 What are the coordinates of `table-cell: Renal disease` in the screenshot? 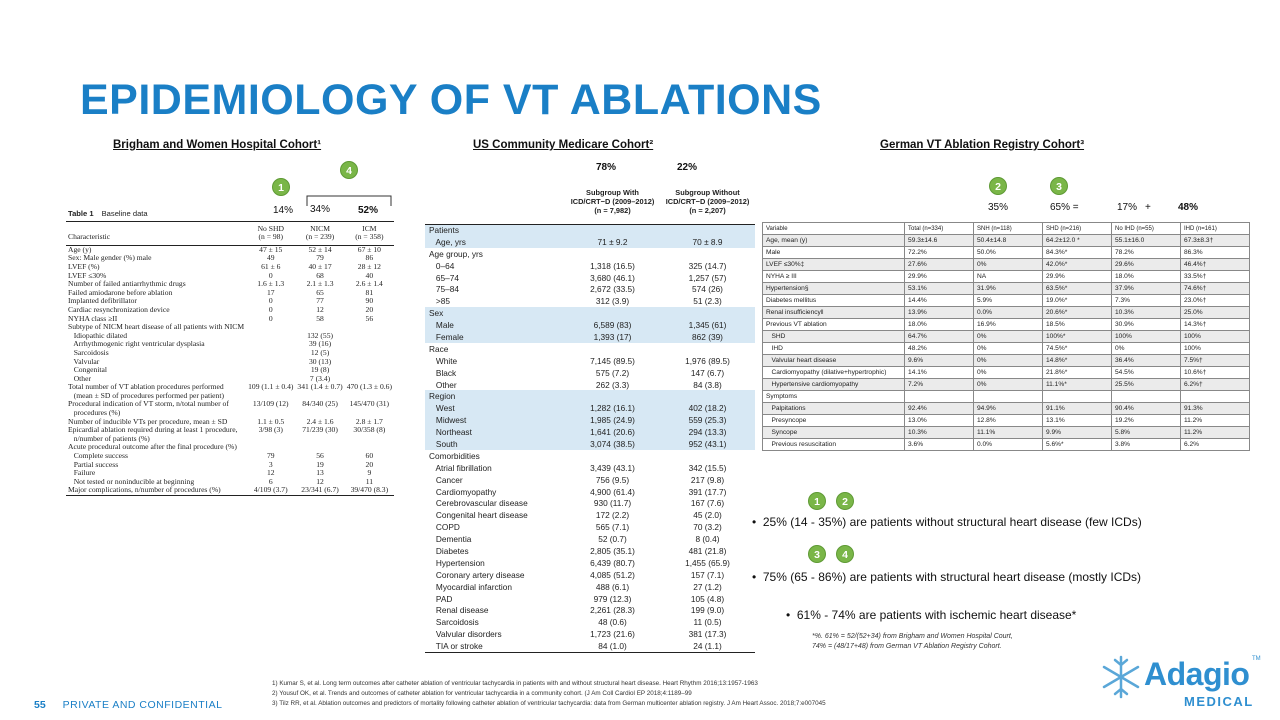 It's located at (459, 610).